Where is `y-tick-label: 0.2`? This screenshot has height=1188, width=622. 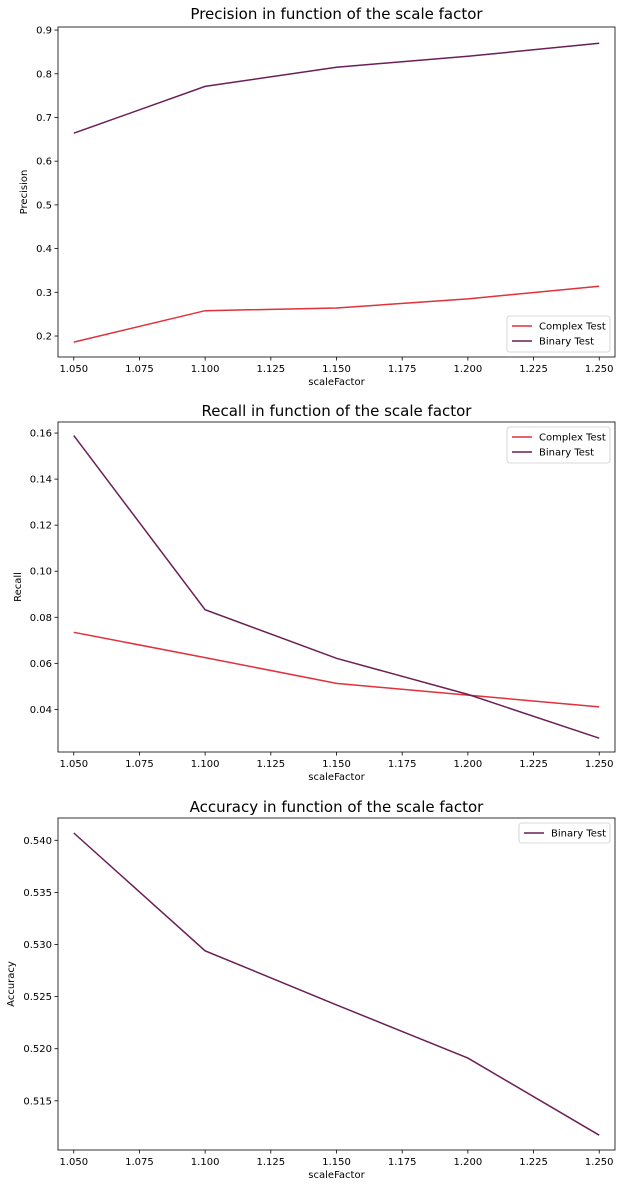
y-tick-label: 0.2 is located at coordinates (44, 337).